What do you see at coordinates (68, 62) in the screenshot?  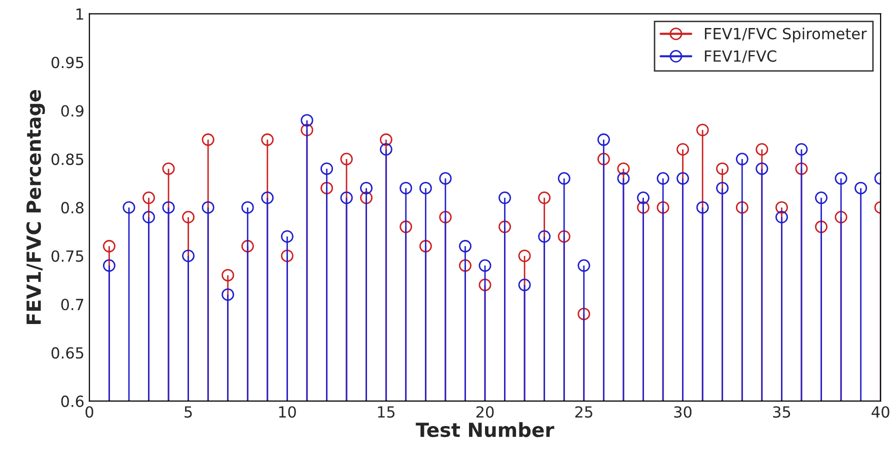 I see `y-tick-label: 0.95` at bounding box center [68, 62].